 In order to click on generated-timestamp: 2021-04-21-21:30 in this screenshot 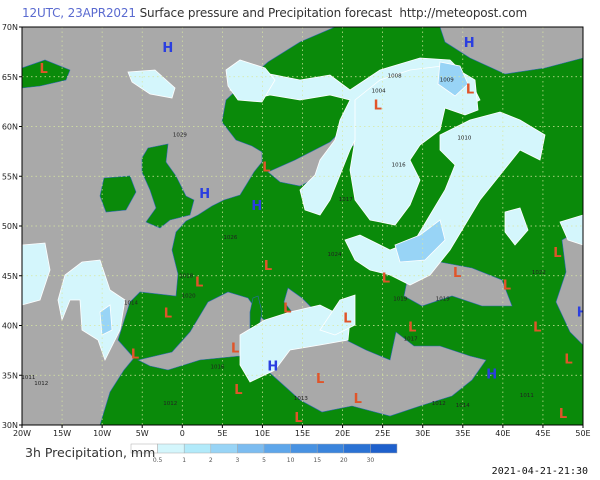, I will do `click(539, 471)`.